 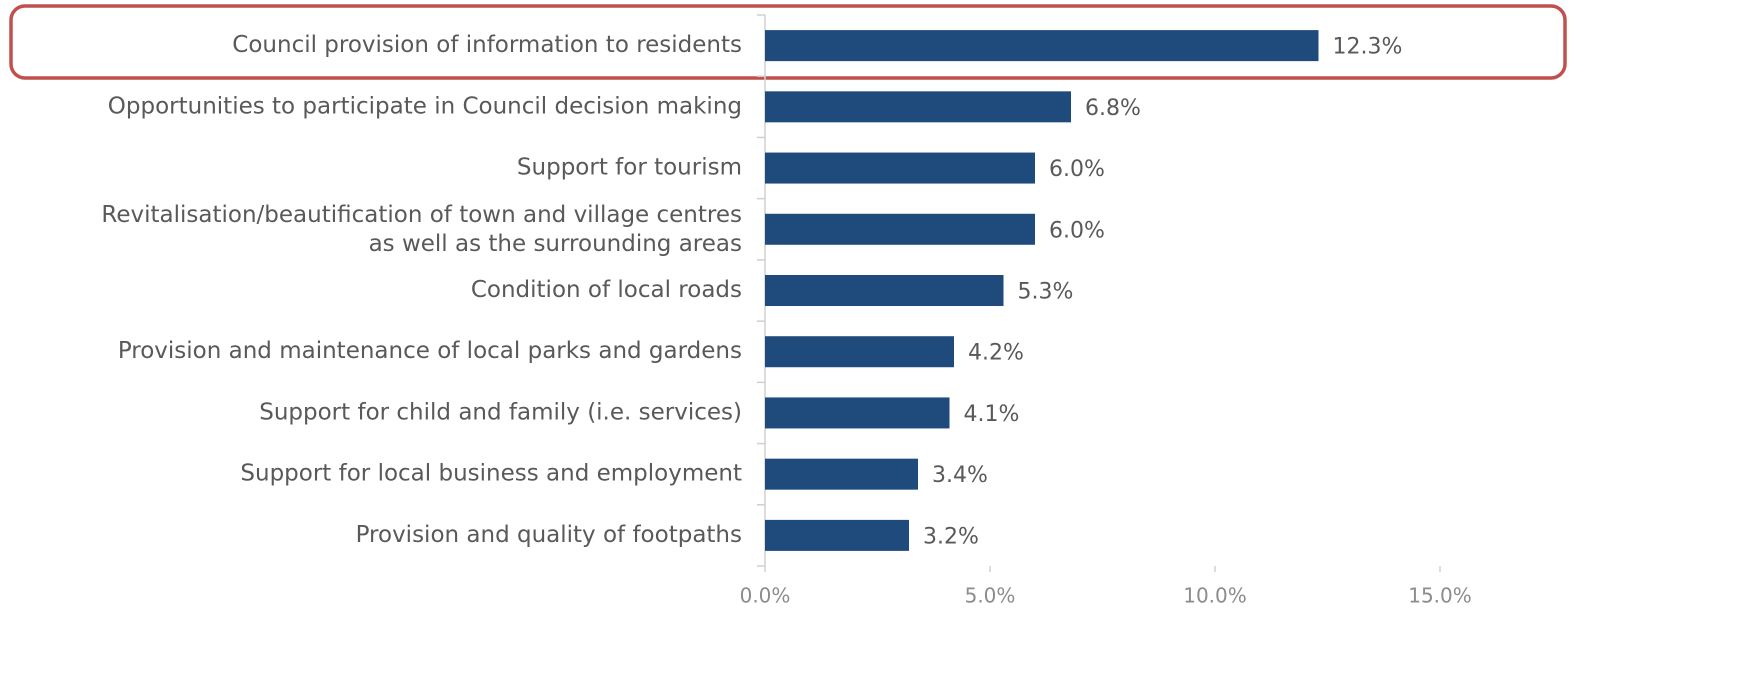 I want to click on value-label: 12.3%, so click(x=1368, y=47).